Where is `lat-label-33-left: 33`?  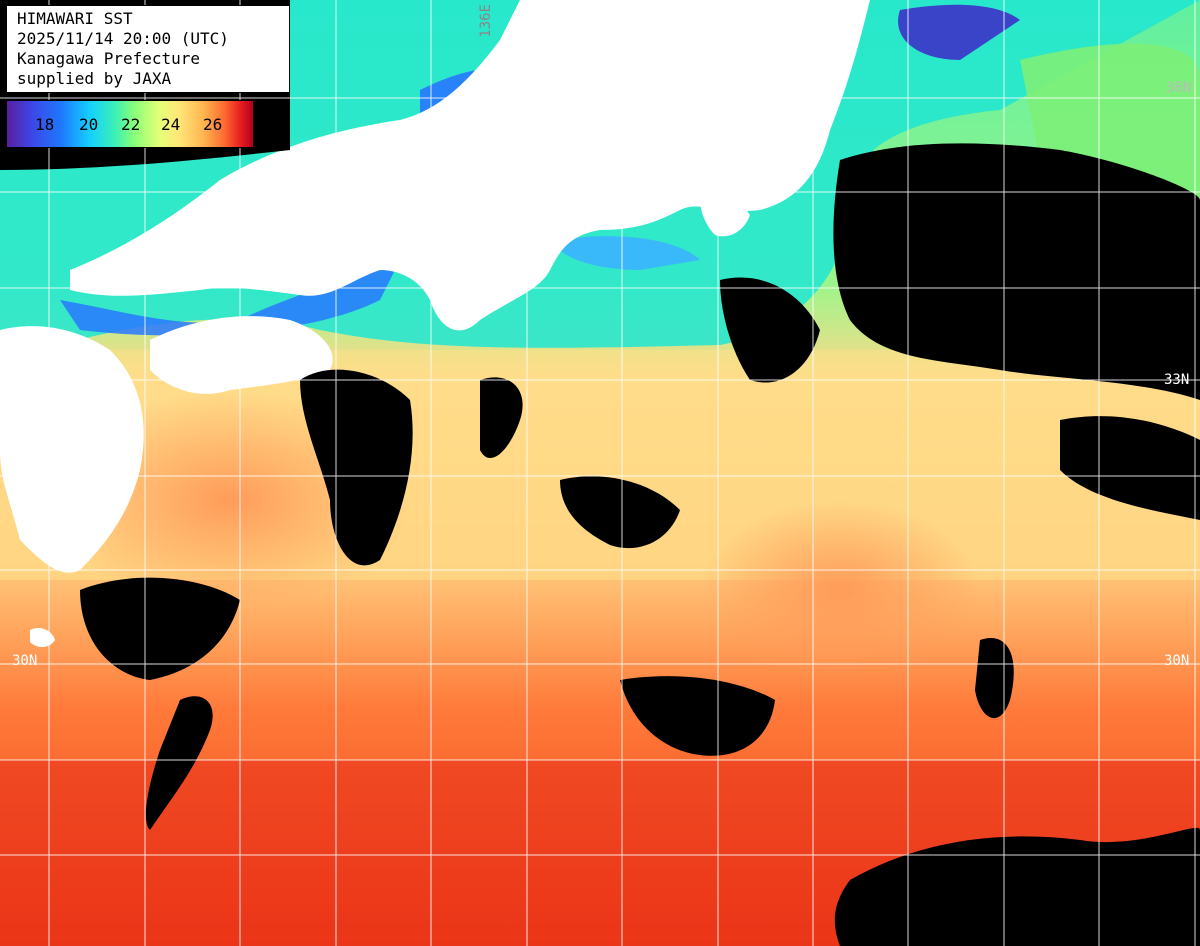 lat-label-33-left: 33 is located at coordinates (18, 380).